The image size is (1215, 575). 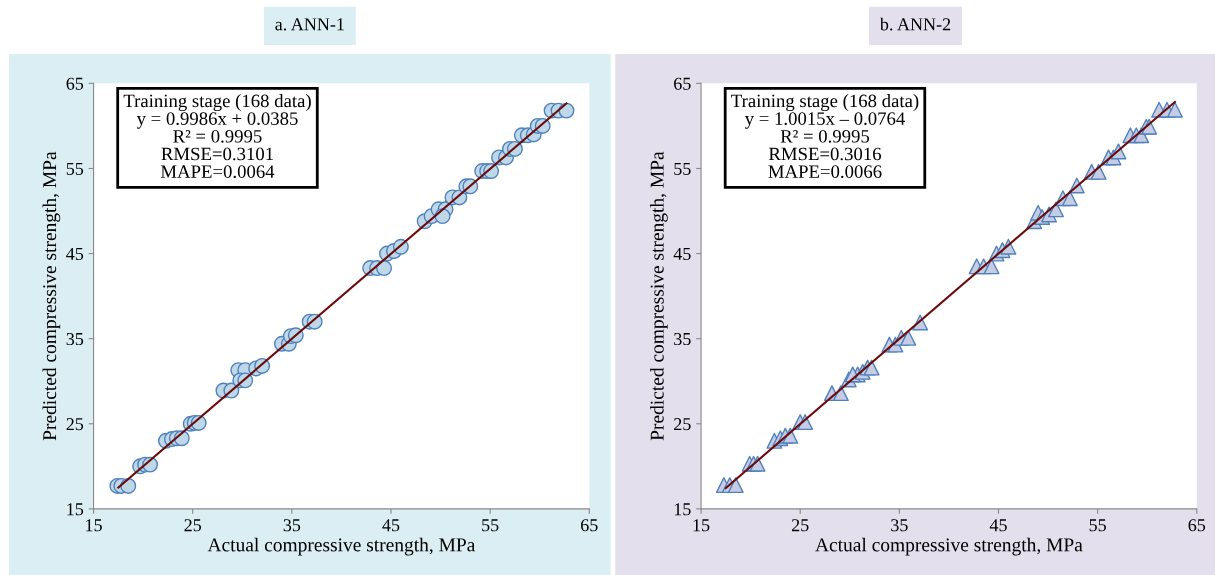 I want to click on annotation: y = 0.9986x + 0.0385, so click(x=217, y=120).